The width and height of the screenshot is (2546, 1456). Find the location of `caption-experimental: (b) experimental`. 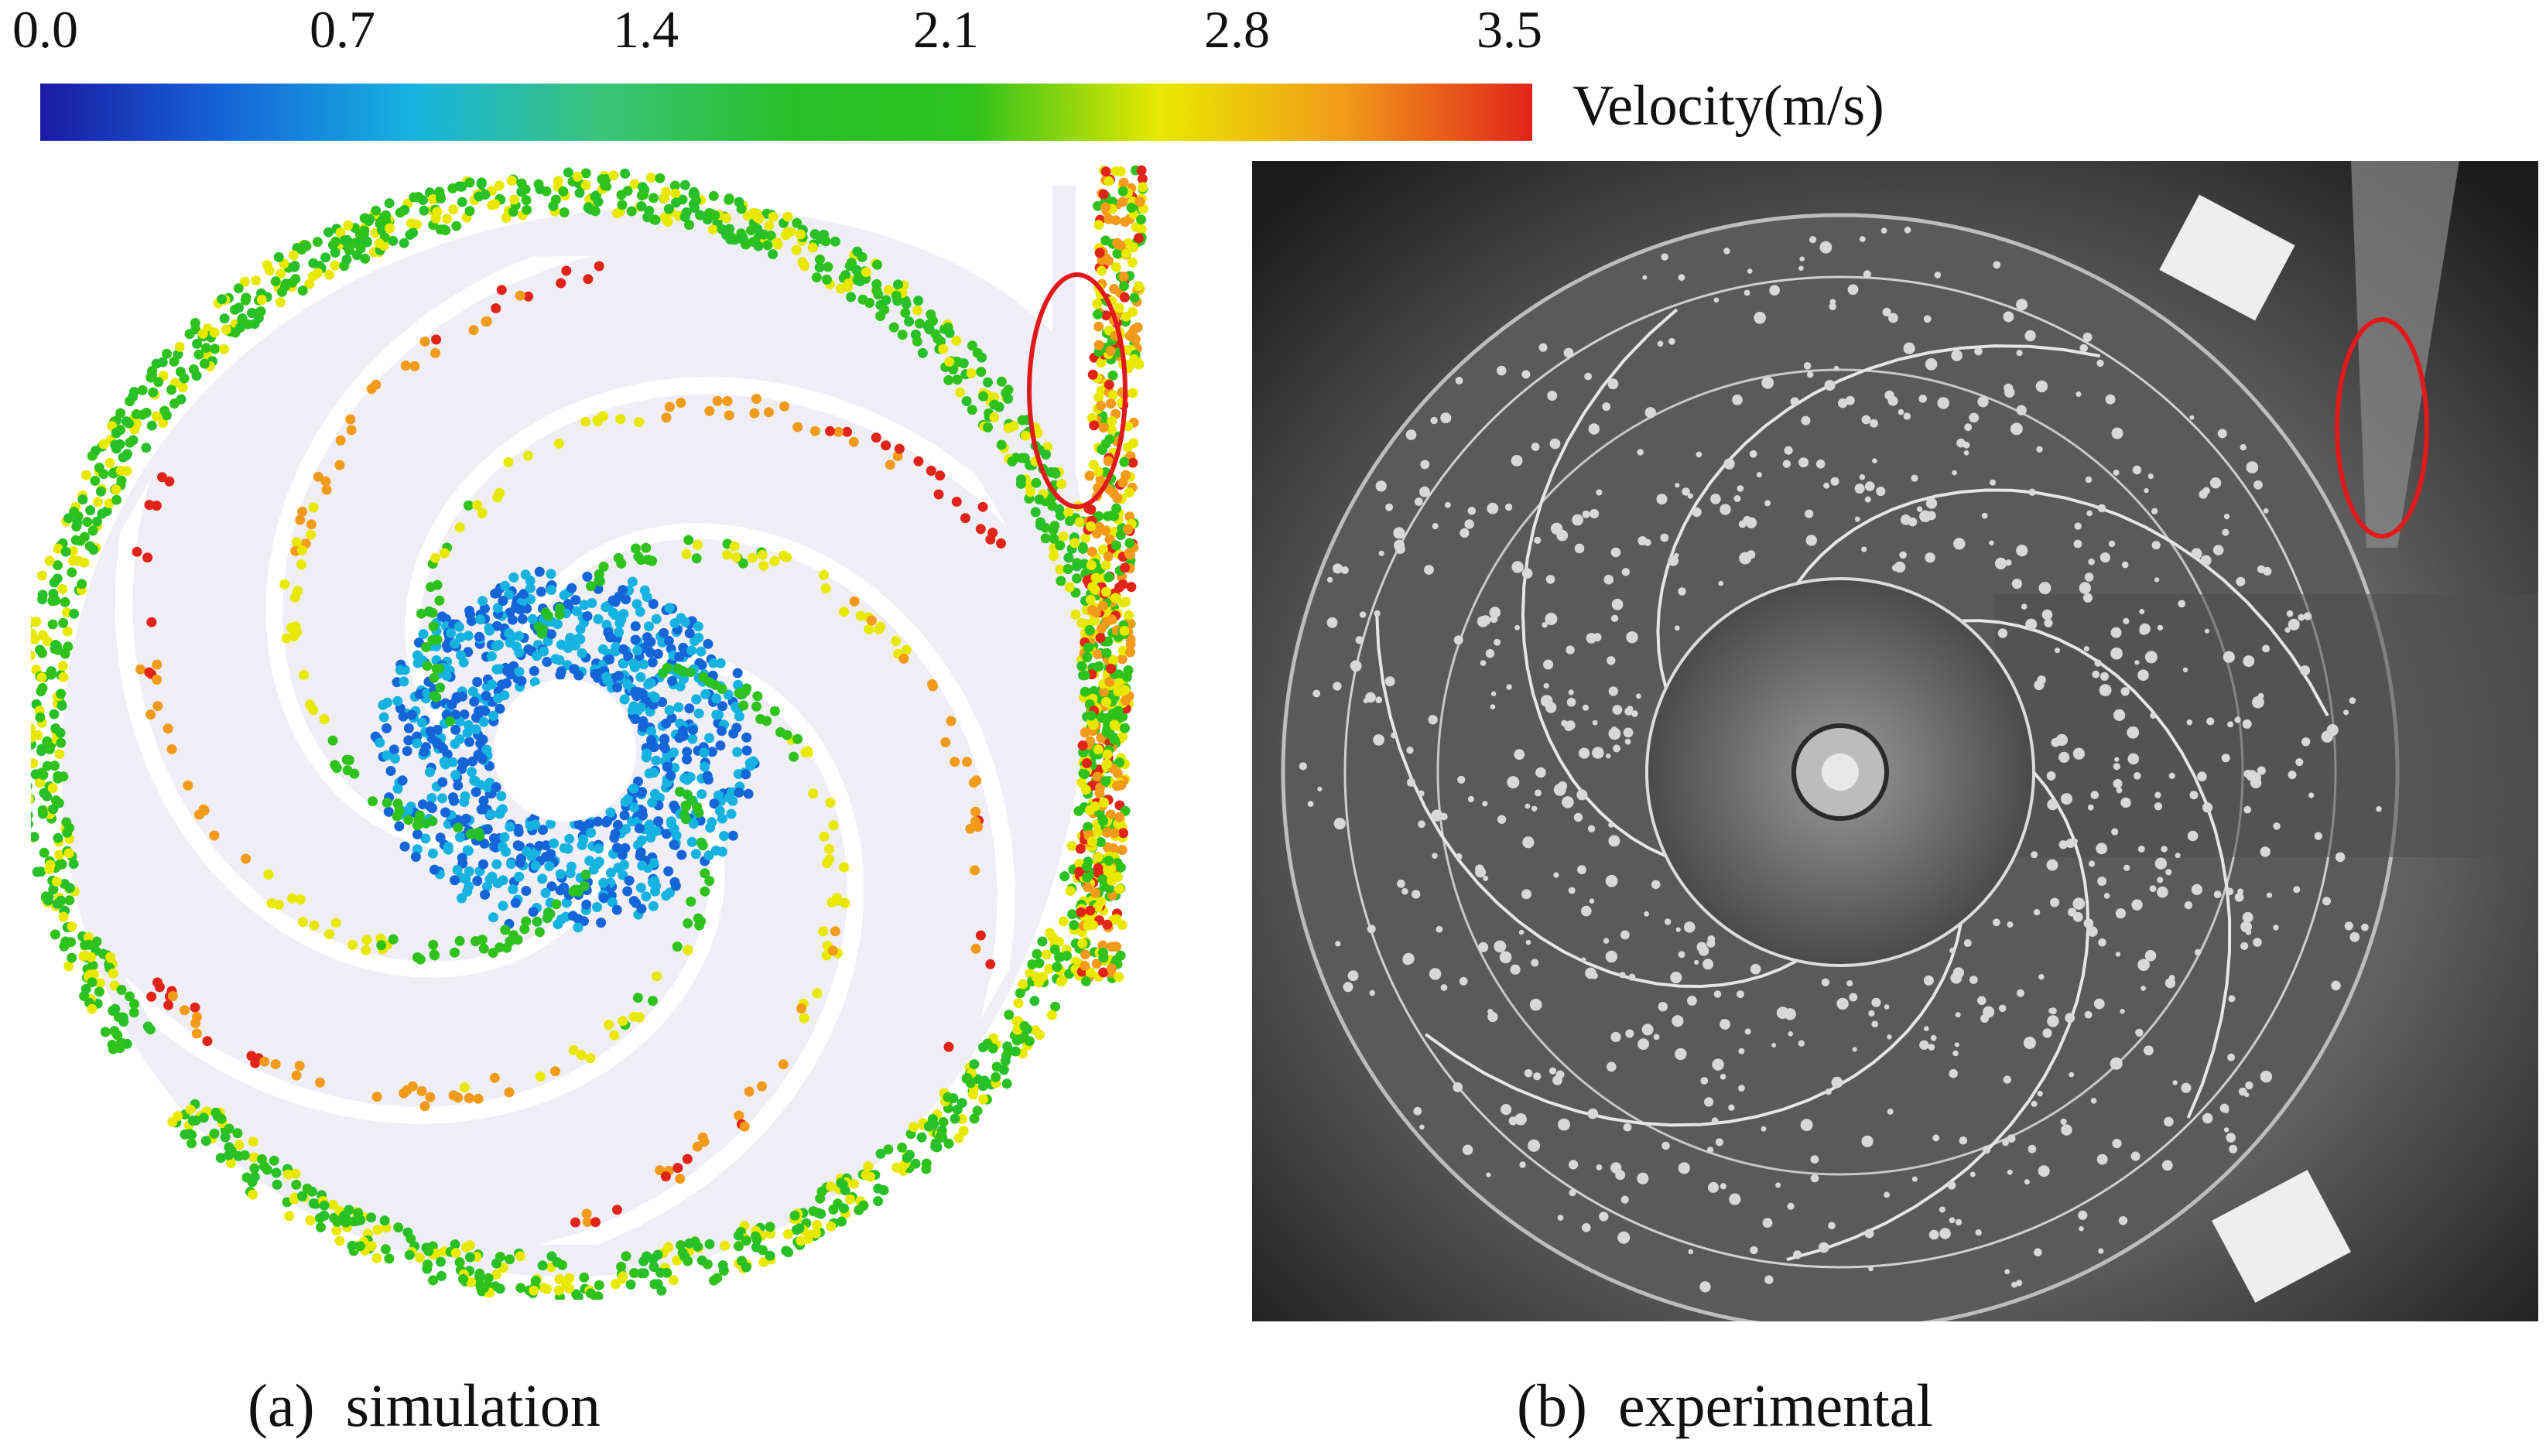

caption-experimental: (b) experimental is located at coordinates (1740, 1406).